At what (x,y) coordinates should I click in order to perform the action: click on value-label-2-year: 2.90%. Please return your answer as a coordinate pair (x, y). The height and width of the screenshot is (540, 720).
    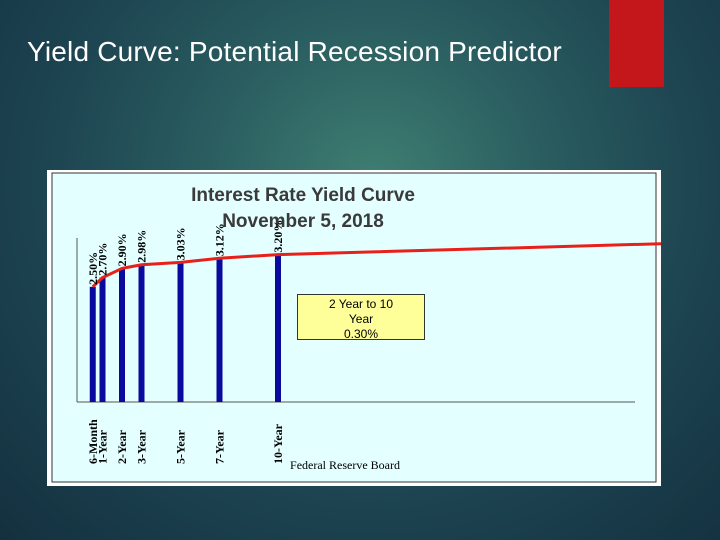
    Looking at the image, I should click on (122, 249).